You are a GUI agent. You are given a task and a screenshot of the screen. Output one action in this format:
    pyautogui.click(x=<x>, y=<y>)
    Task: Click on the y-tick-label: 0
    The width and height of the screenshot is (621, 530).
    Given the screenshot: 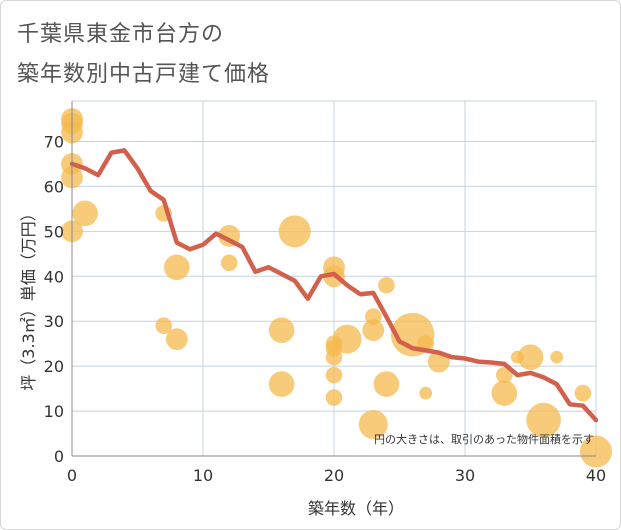 What is the action you would take?
    pyautogui.click(x=59, y=456)
    